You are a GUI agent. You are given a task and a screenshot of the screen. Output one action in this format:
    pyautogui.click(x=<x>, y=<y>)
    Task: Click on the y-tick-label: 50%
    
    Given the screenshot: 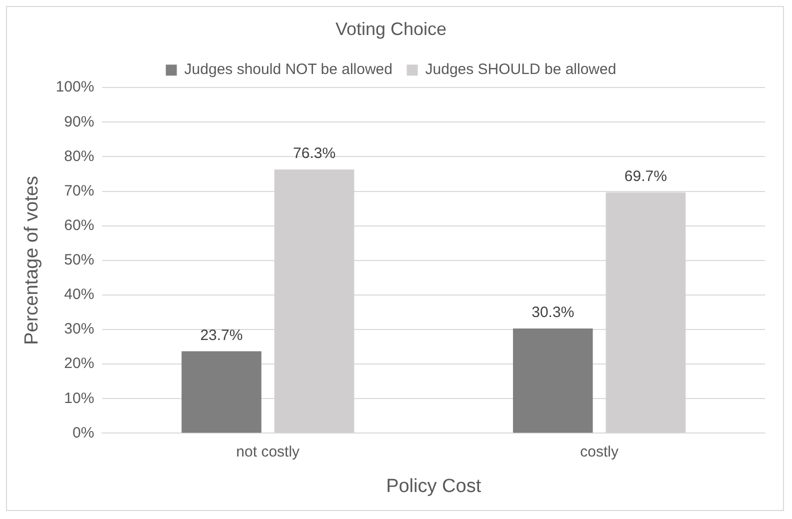 What is the action you would take?
    pyautogui.click(x=79, y=260)
    